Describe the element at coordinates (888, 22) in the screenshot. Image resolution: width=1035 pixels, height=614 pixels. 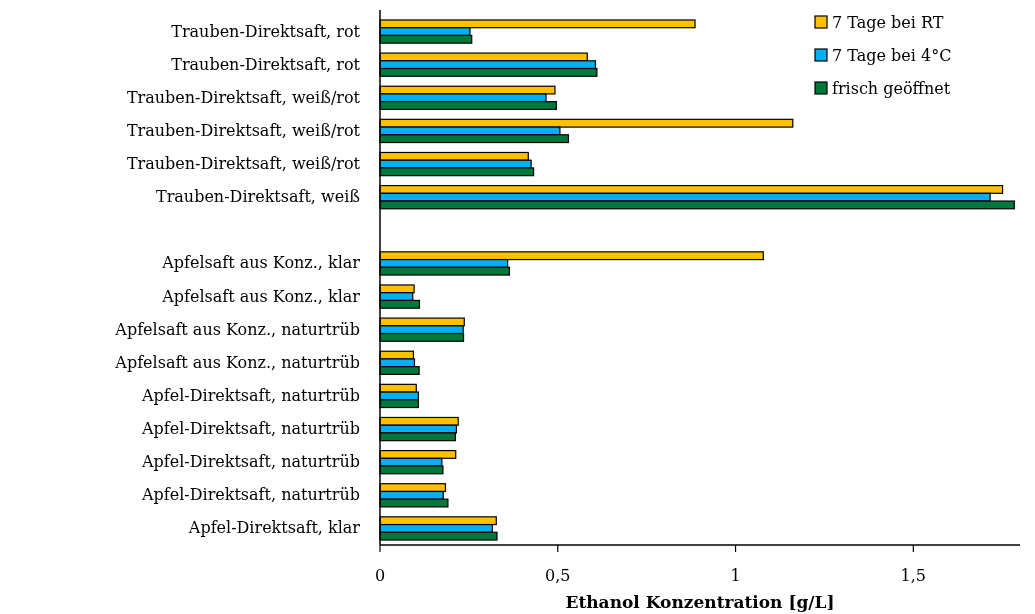
I see `legend-label: 7 Tage bei RT` at that location.